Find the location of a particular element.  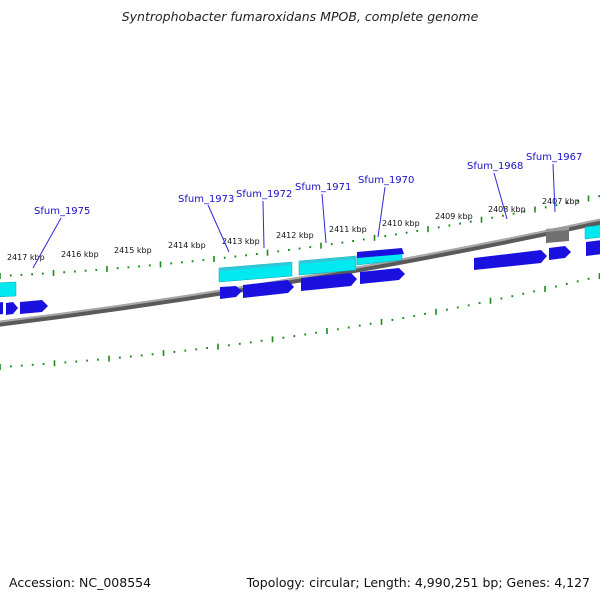

scale-label-2408: 2408 kbp is located at coordinates (507, 209).